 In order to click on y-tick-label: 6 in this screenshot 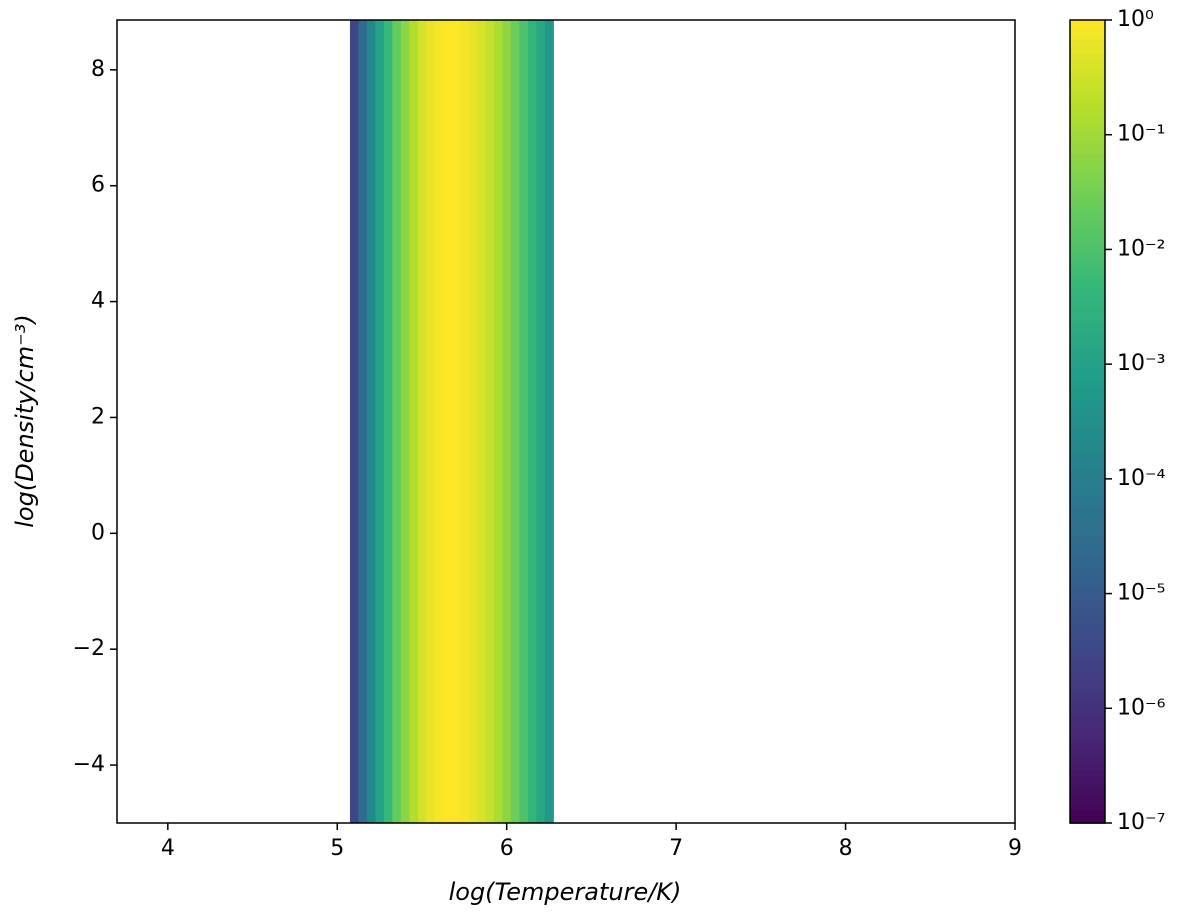, I will do `click(98, 185)`.